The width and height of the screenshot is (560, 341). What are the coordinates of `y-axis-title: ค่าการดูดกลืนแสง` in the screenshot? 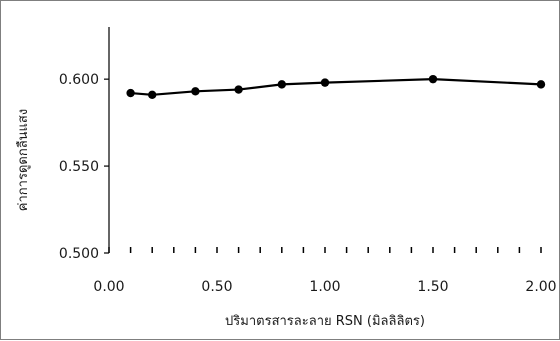 It's located at (23, 160).